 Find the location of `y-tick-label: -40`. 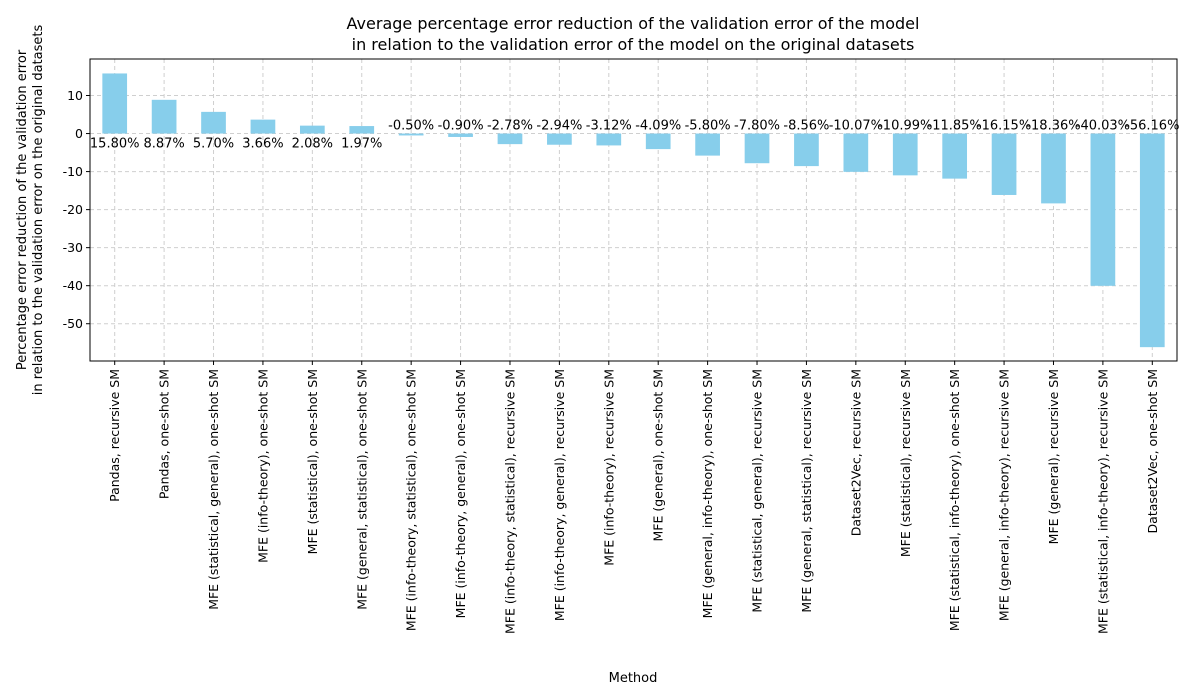

y-tick-label: -40 is located at coordinates (73, 285).